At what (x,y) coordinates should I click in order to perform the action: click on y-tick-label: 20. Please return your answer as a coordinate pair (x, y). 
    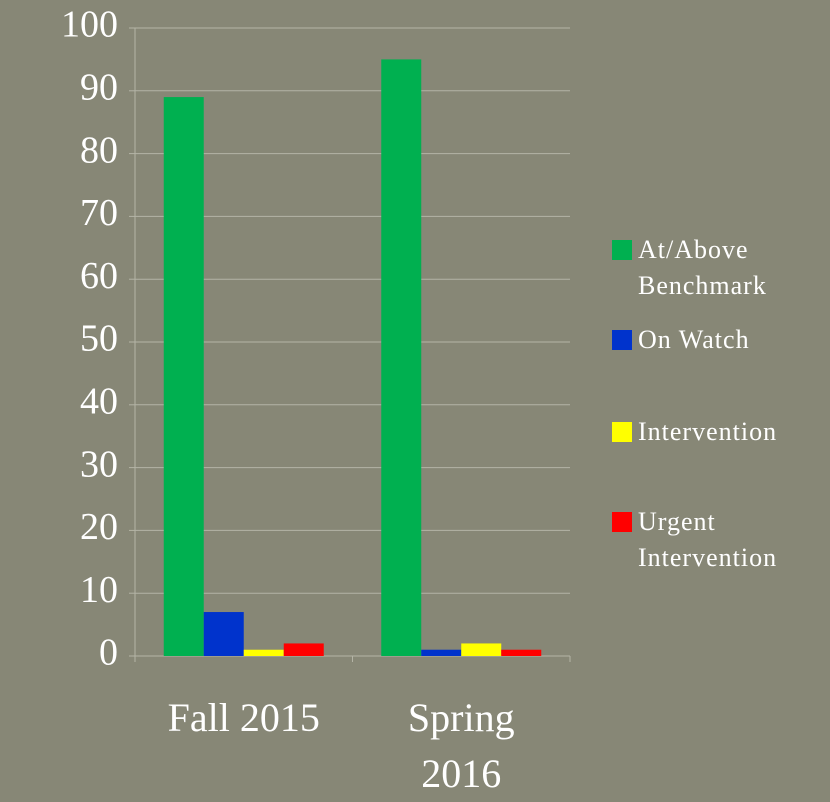
    Looking at the image, I should click on (99, 527).